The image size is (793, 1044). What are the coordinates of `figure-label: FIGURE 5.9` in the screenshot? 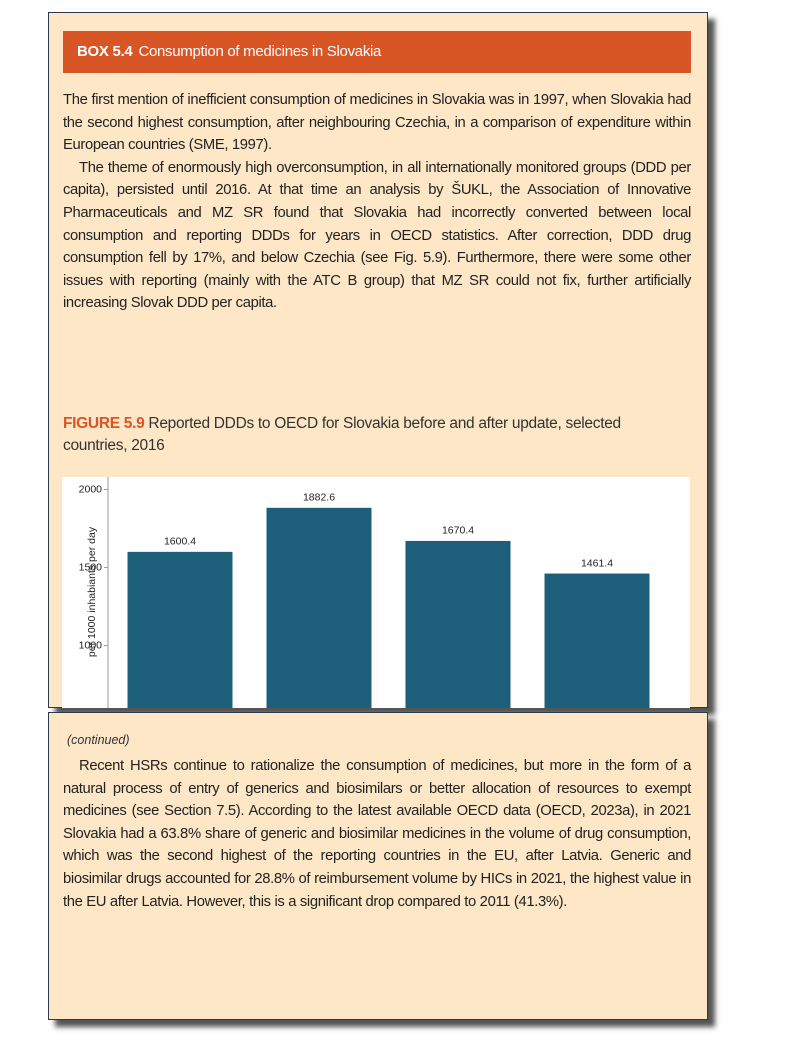 It's located at (104, 423).